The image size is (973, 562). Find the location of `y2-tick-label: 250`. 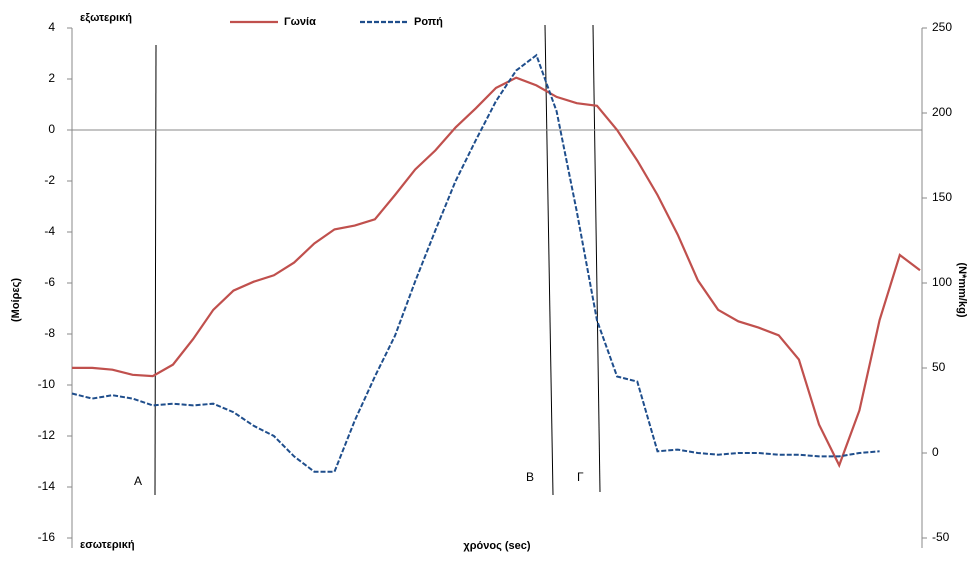

y2-tick-label: 250 is located at coordinates (942, 27).